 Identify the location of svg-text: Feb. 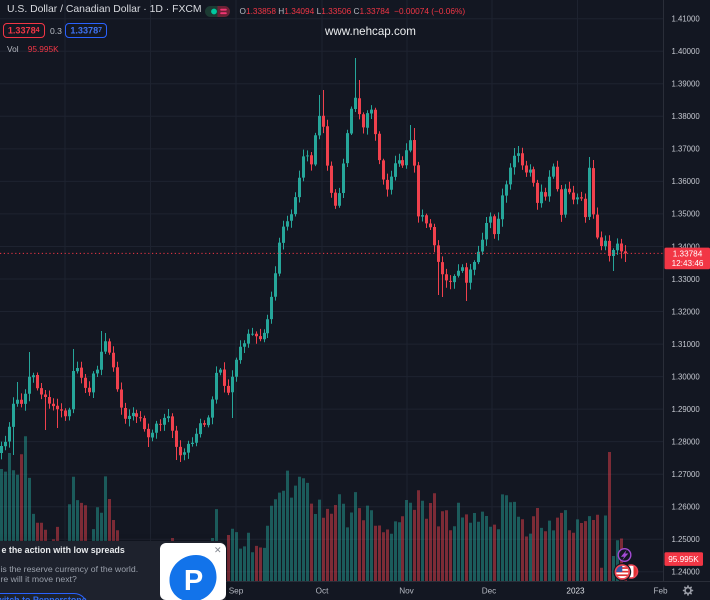
(660, 590).